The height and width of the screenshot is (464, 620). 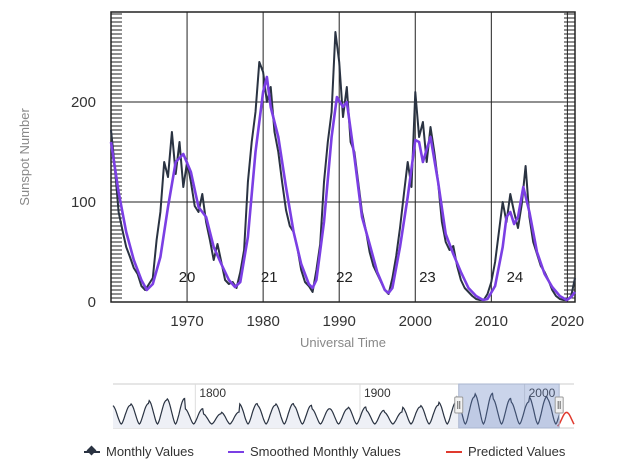 What do you see at coordinates (454, 451) in the screenshot?
I see `predicted-values-swatch-icon` at bounding box center [454, 451].